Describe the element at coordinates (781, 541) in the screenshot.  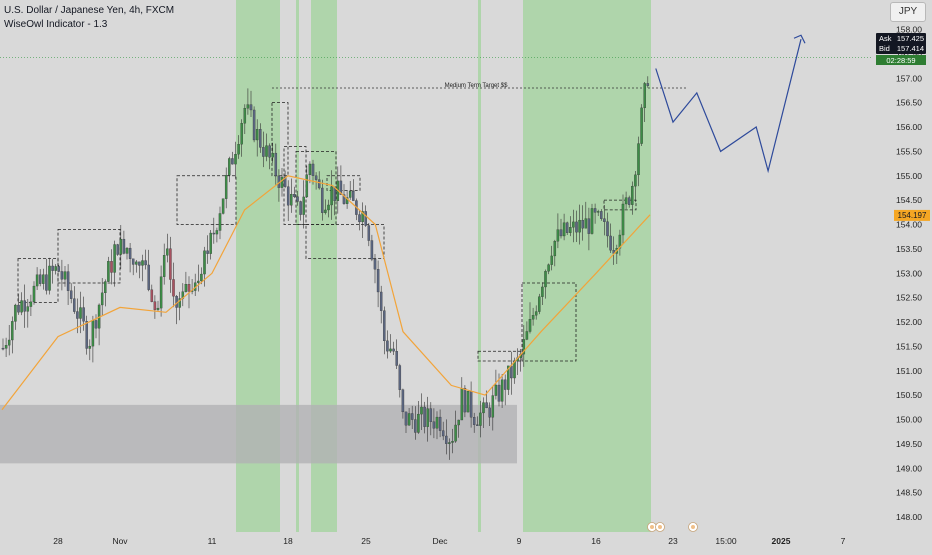
I see `time-tick-label: 2025` at that location.